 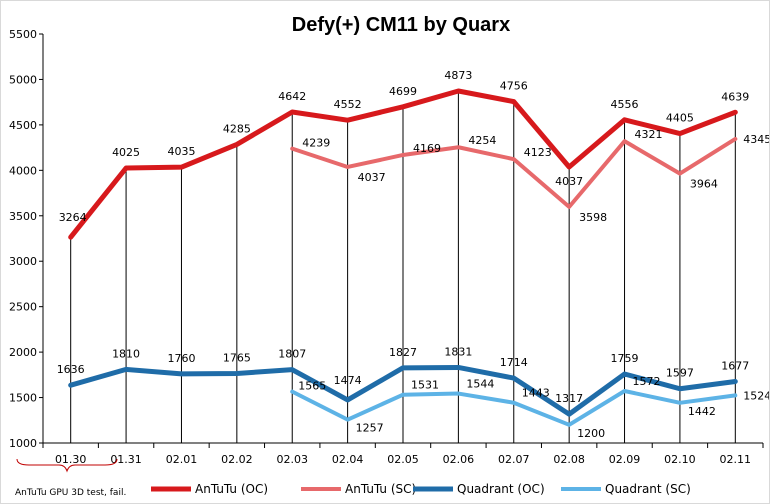 What do you see at coordinates (736, 459) in the screenshot?
I see `x-tick-label: 02.11` at bounding box center [736, 459].